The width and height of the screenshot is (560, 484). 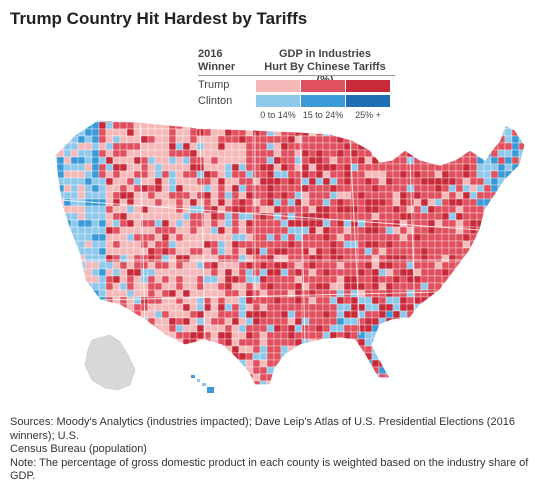 I want to click on legend-swatch-clinton-low, so click(x=278, y=101).